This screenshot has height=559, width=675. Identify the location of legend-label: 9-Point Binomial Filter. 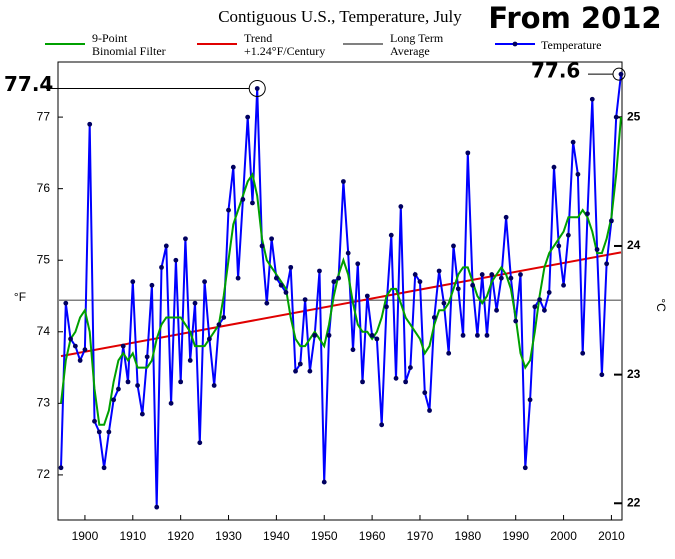
(129, 44).